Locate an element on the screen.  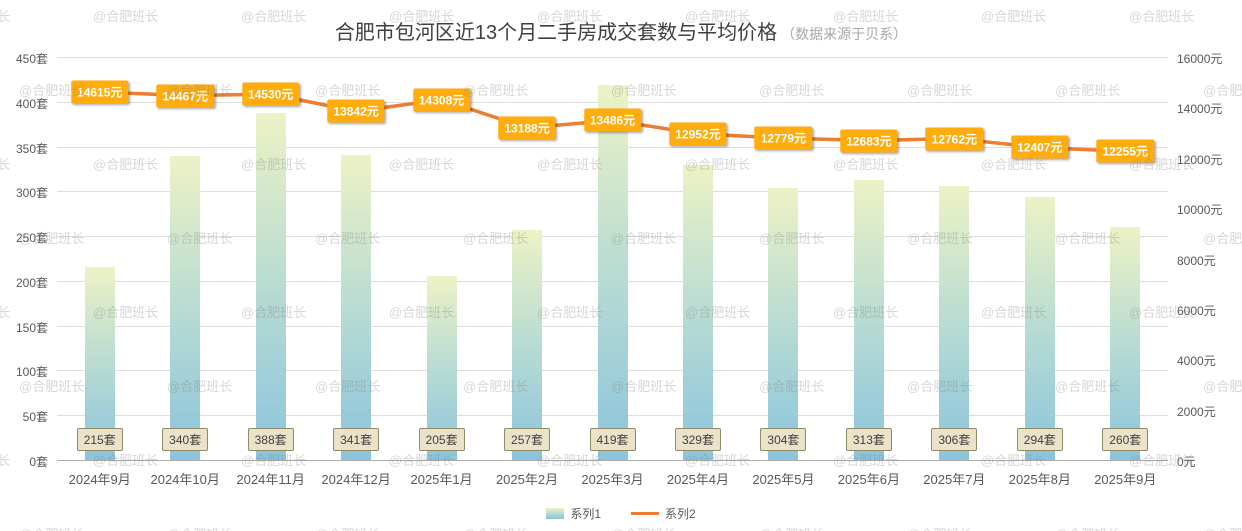
x-axis-label: 2025年2月 is located at coordinates (527, 479).